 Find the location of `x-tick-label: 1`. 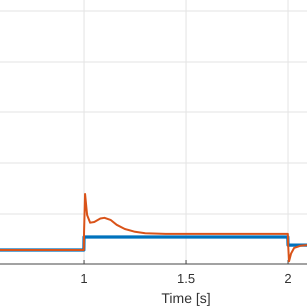

x-tick-label: 1 is located at coordinates (84, 278).